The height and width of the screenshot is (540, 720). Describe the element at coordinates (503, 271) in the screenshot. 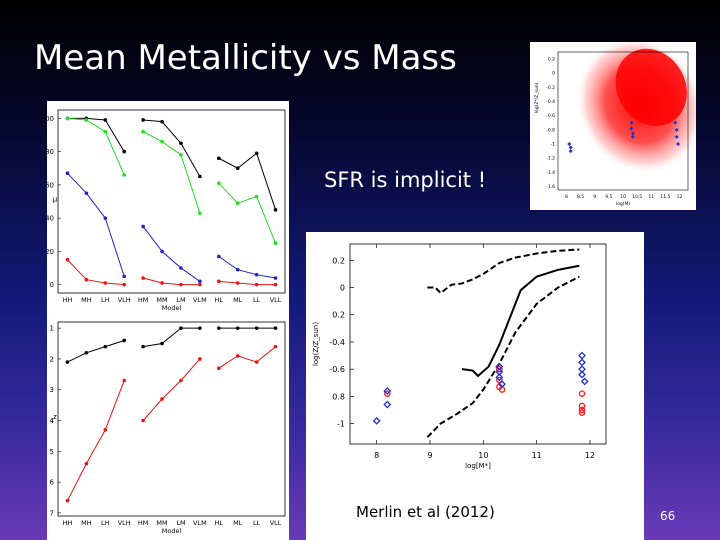

I see `upper-percentile-curve` at that location.